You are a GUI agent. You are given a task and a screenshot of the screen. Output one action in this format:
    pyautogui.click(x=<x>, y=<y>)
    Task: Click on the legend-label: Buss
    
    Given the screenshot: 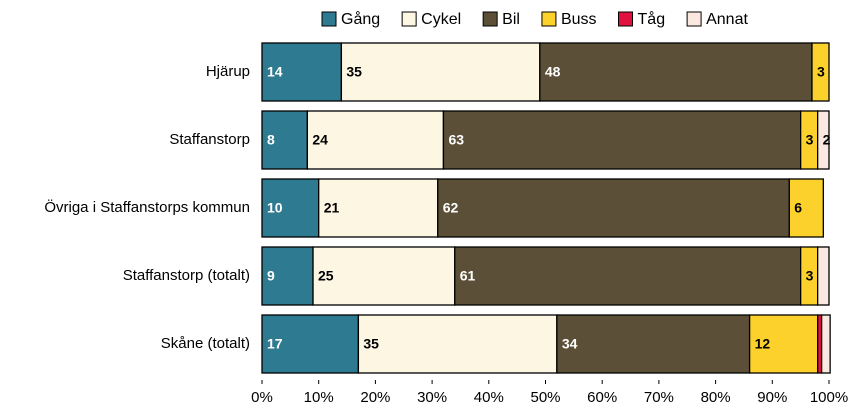 What is the action you would take?
    pyautogui.click(x=579, y=19)
    